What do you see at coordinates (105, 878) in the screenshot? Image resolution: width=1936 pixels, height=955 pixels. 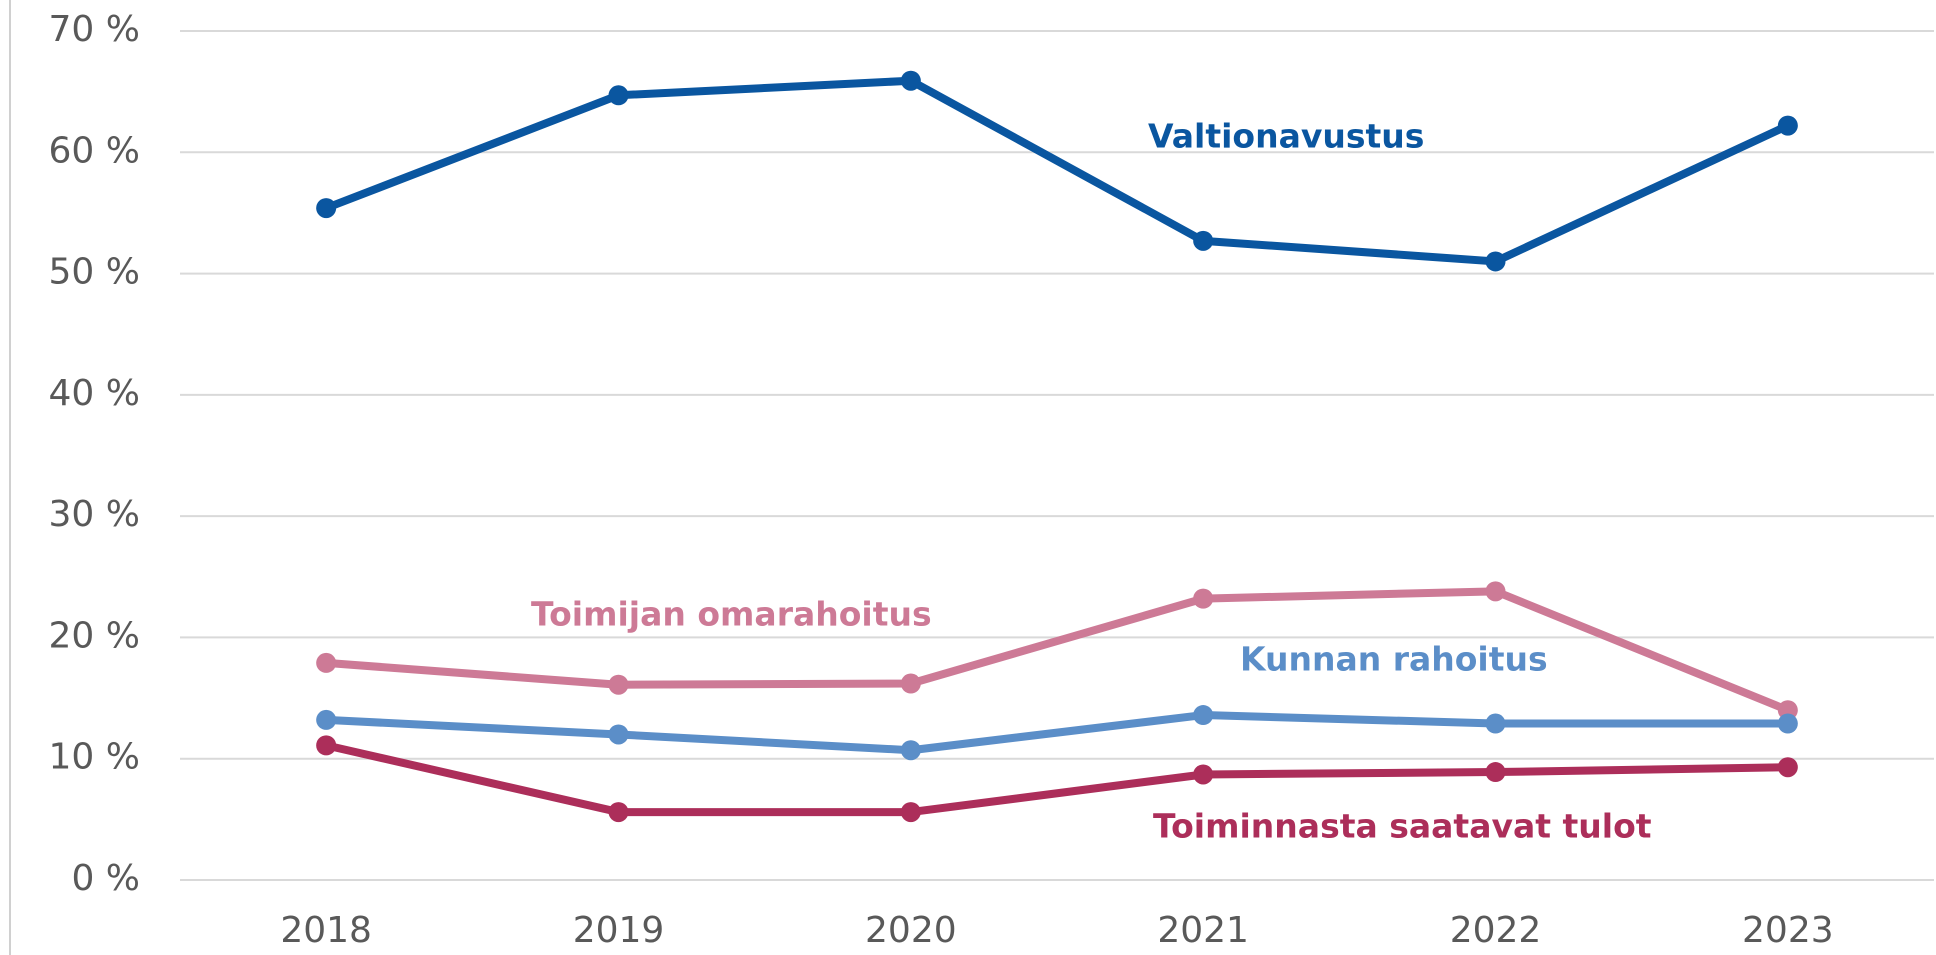 I see `y-tick-label: 0 %` at bounding box center [105, 878].